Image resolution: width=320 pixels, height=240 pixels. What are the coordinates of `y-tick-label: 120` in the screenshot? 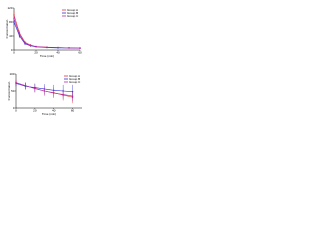 It's located at (9, 8).